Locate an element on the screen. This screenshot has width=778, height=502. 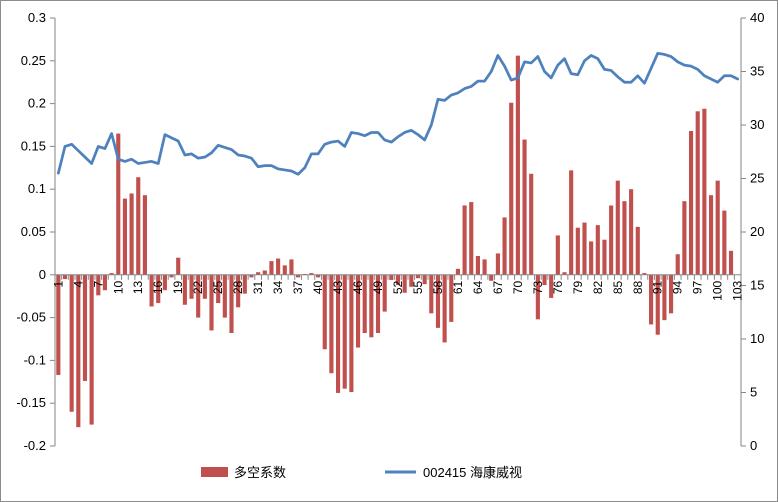
x-tick-label: 91 is located at coordinates (658, 287).